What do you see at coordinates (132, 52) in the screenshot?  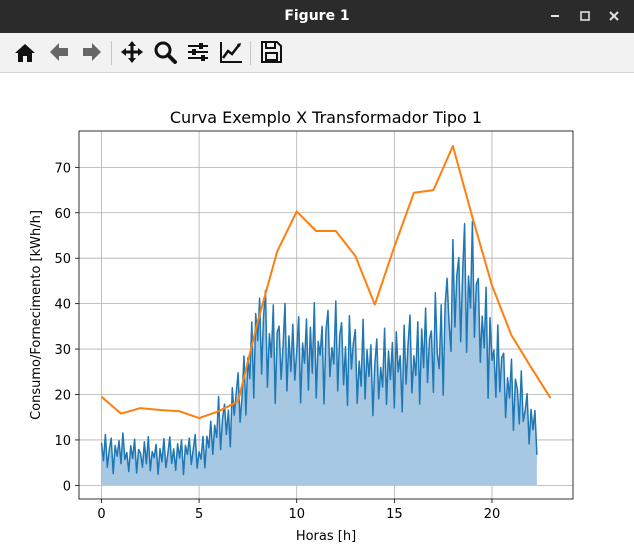 I see `move-icon` at bounding box center [132, 52].